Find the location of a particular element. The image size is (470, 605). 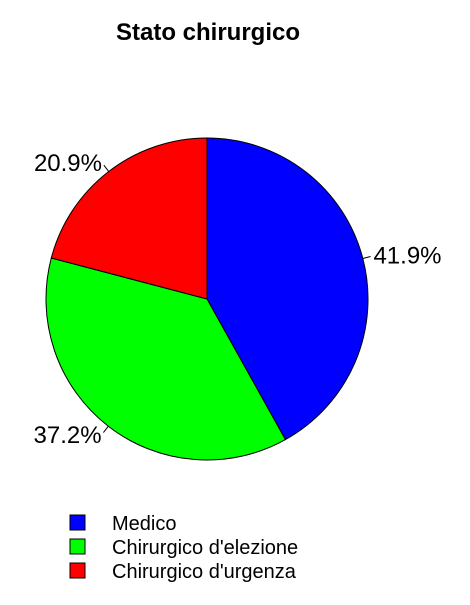

legend-swatch-medico is located at coordinates (77, 522).